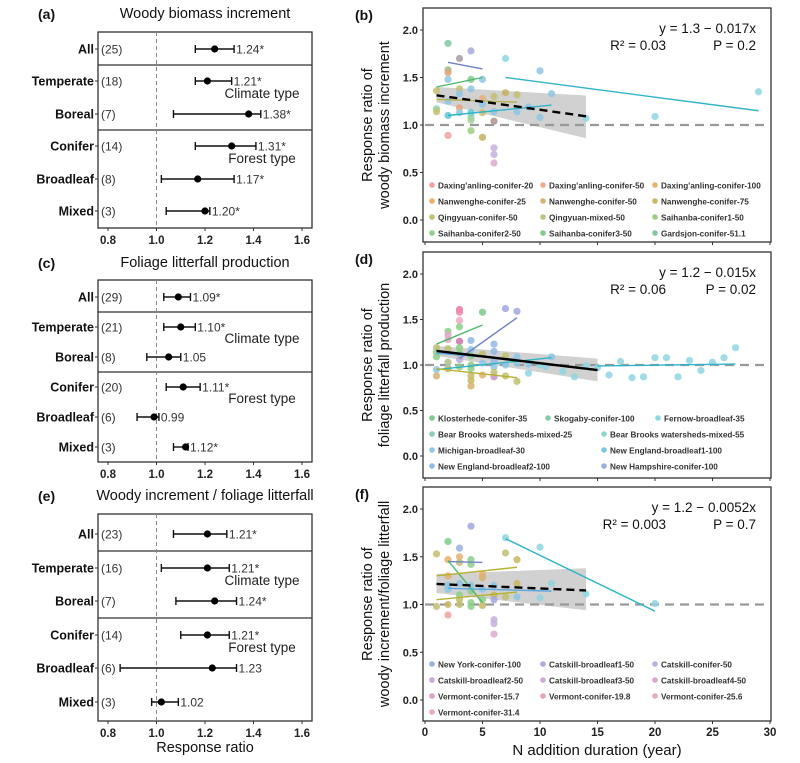 This screenshot has width=800, height=763. What do you see at coordinates (590, 697) in the screenshot?
I see `legend-label: Vermont-conifer-19.8` at bounding box center [590, 697].